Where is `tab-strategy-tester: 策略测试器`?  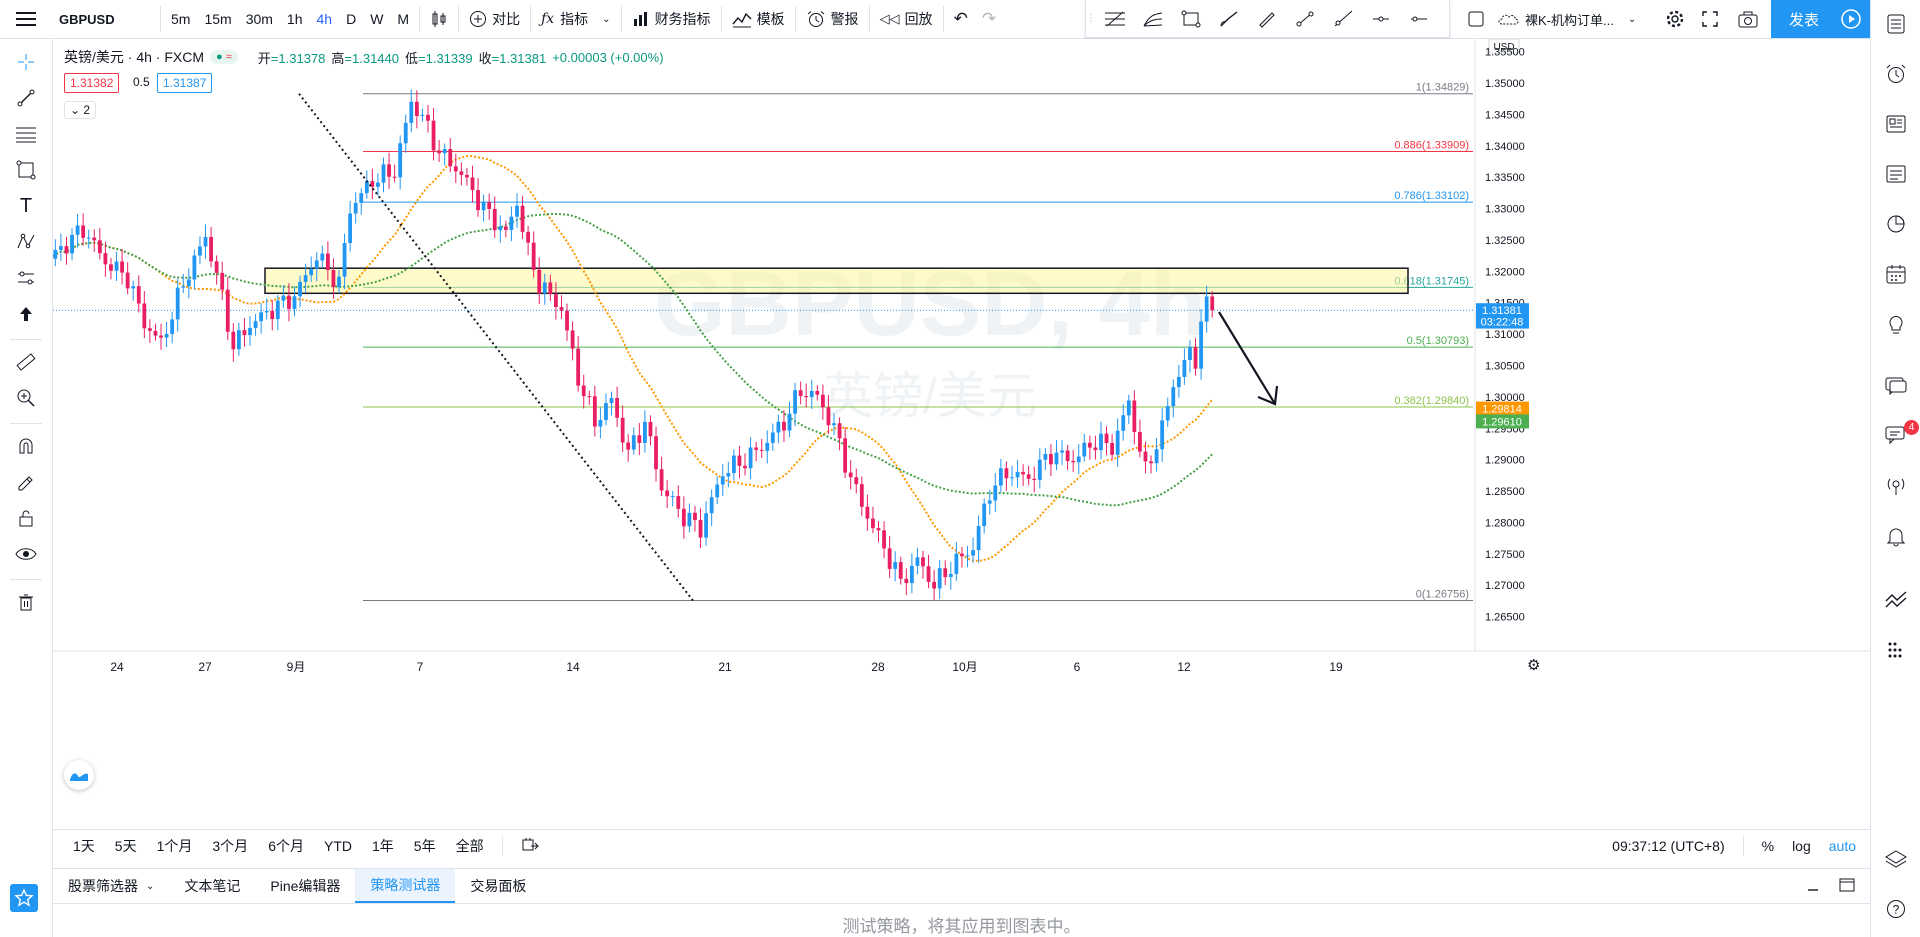 tab-strategy-tester: 策略测试器 is located at coordinates (405, 886).